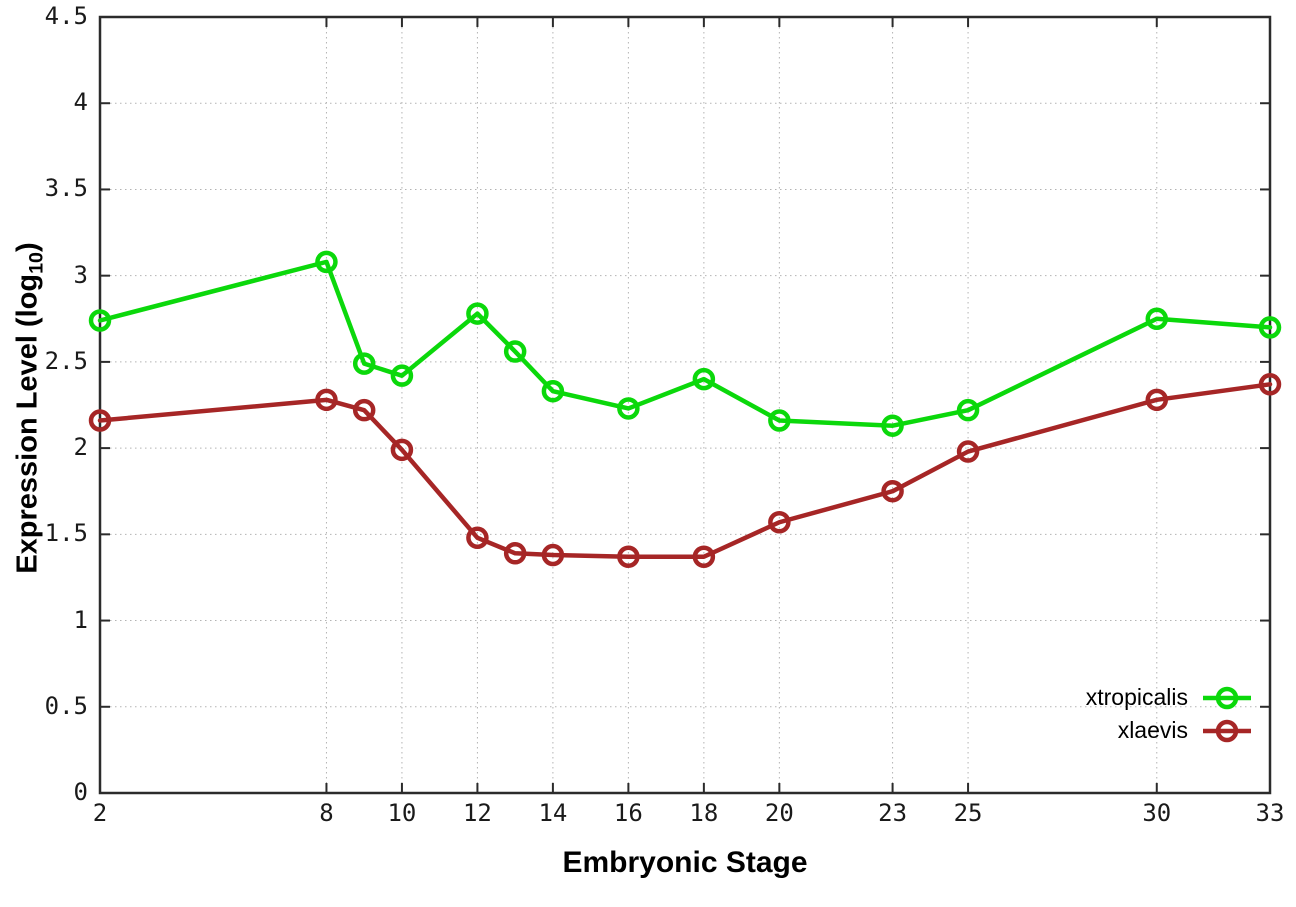 The height and width of the screenshot is (907, 1296). What do you see at coordinates (477, 813) in the screenshot?
I see `x-tick-label: 12` at bounding box center [477, 813].